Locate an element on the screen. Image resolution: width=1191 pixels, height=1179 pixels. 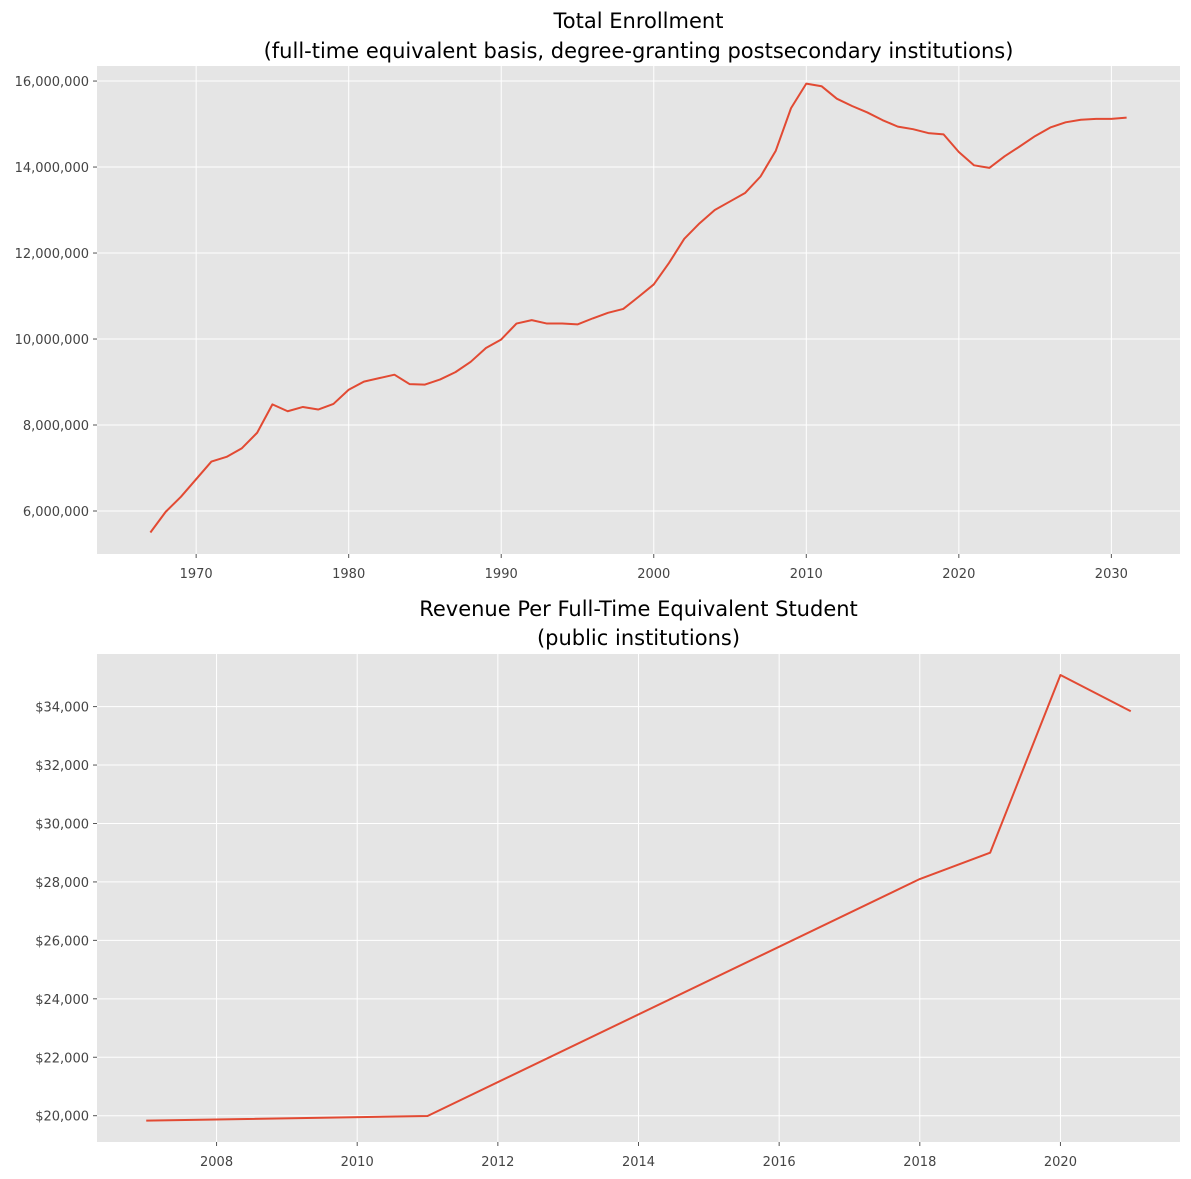
x-tick-label: 2000 is located at coordinates (653, 574).